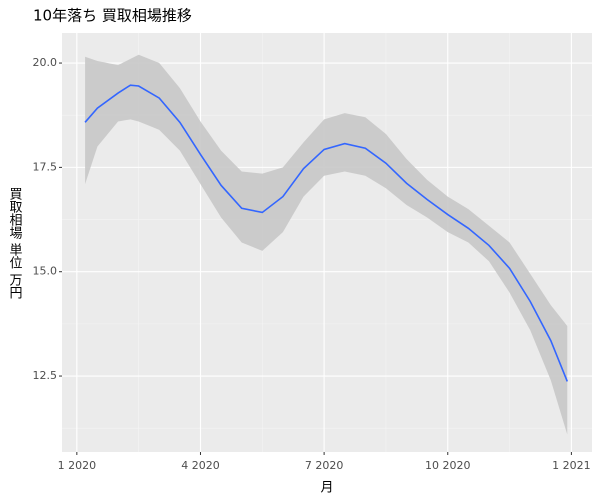 The width and height of the screenshot is (600, 500). I want to click on y-tick-label: 15.0, so click(45, 271).